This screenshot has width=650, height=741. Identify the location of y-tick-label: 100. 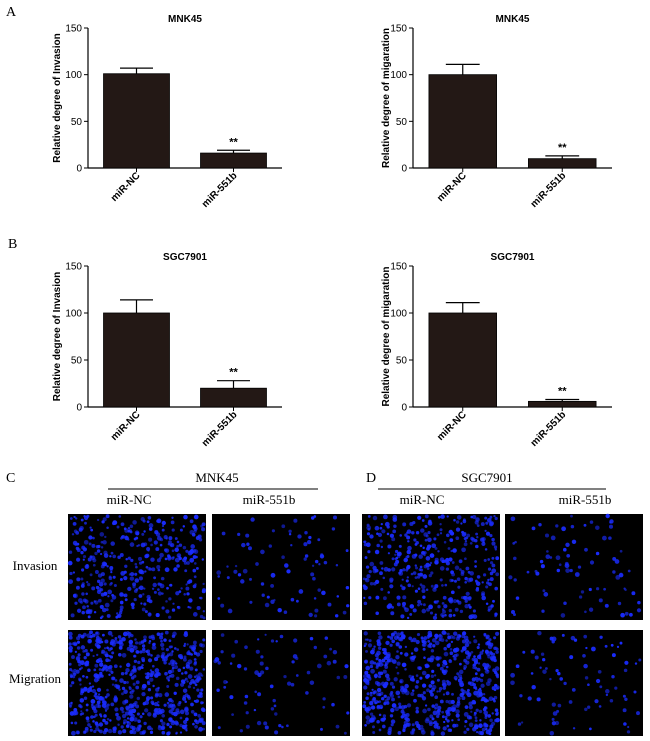
(398, 75).